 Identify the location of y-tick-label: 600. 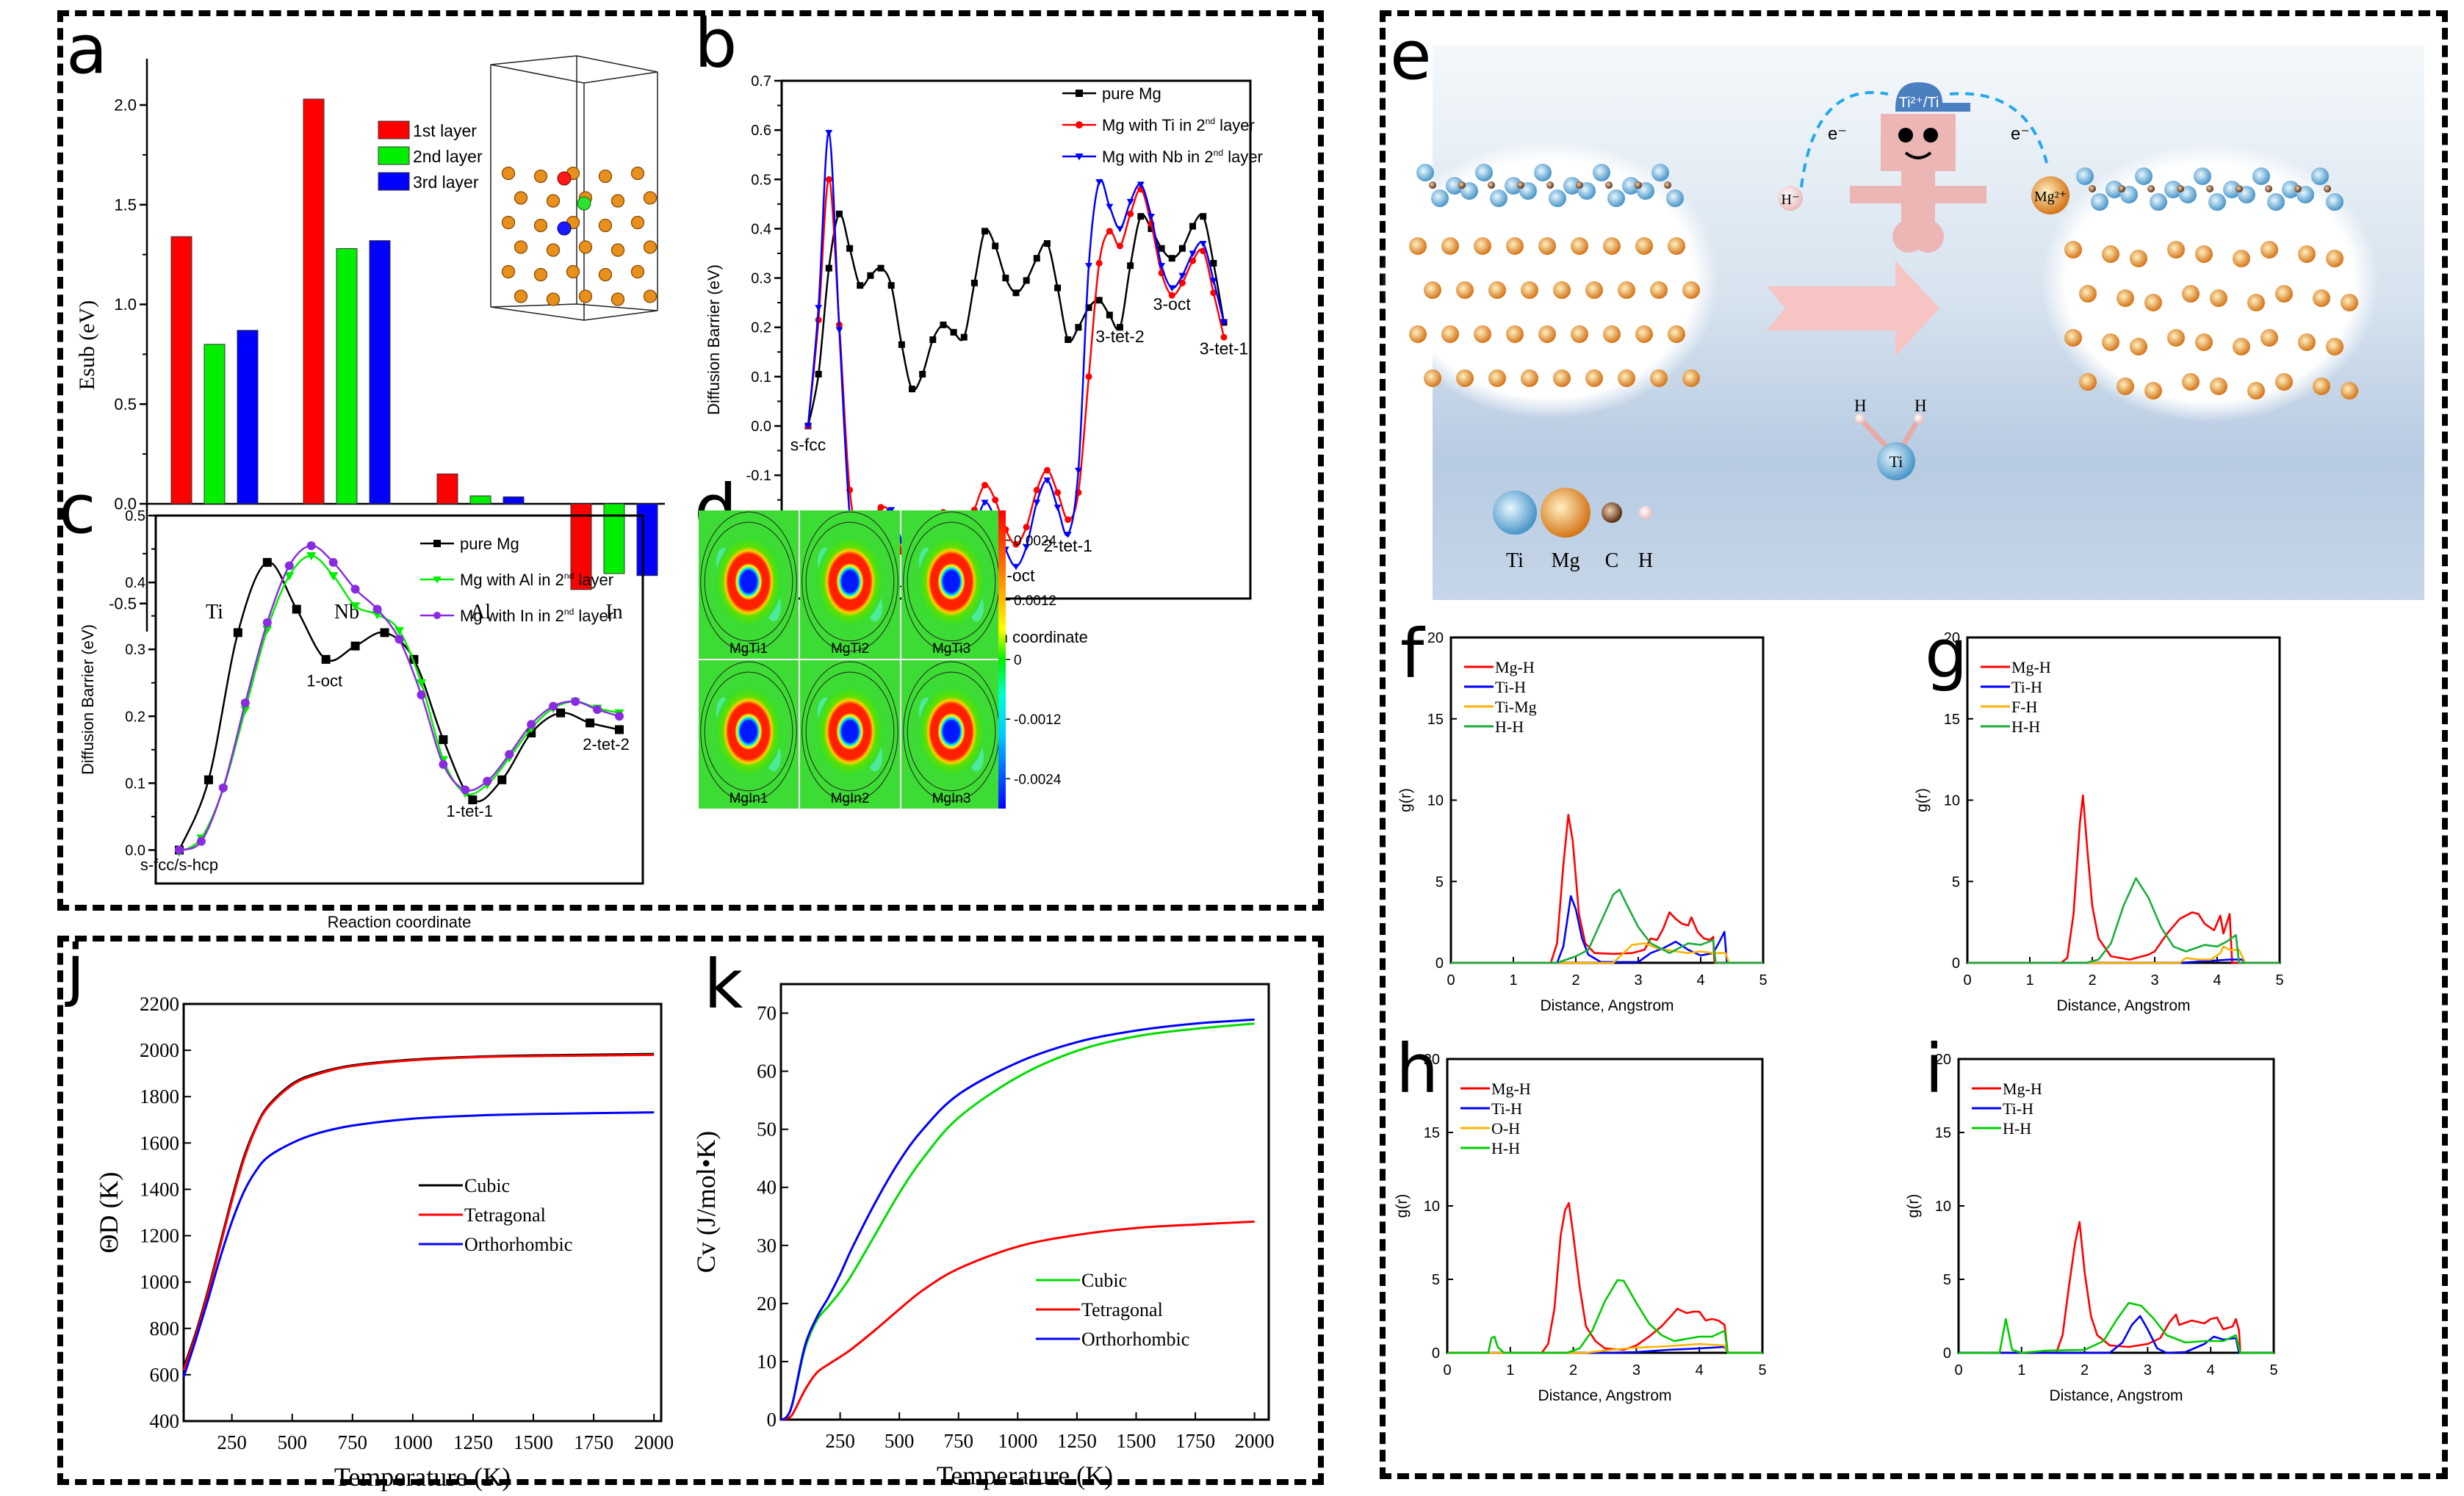
(165, 1375).